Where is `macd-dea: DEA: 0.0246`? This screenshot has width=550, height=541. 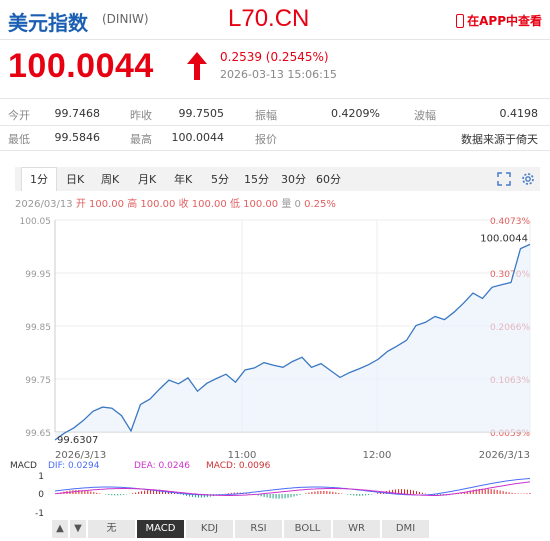
macd-dea: DEA: 0.0246 is located at coordinates (162, 466).